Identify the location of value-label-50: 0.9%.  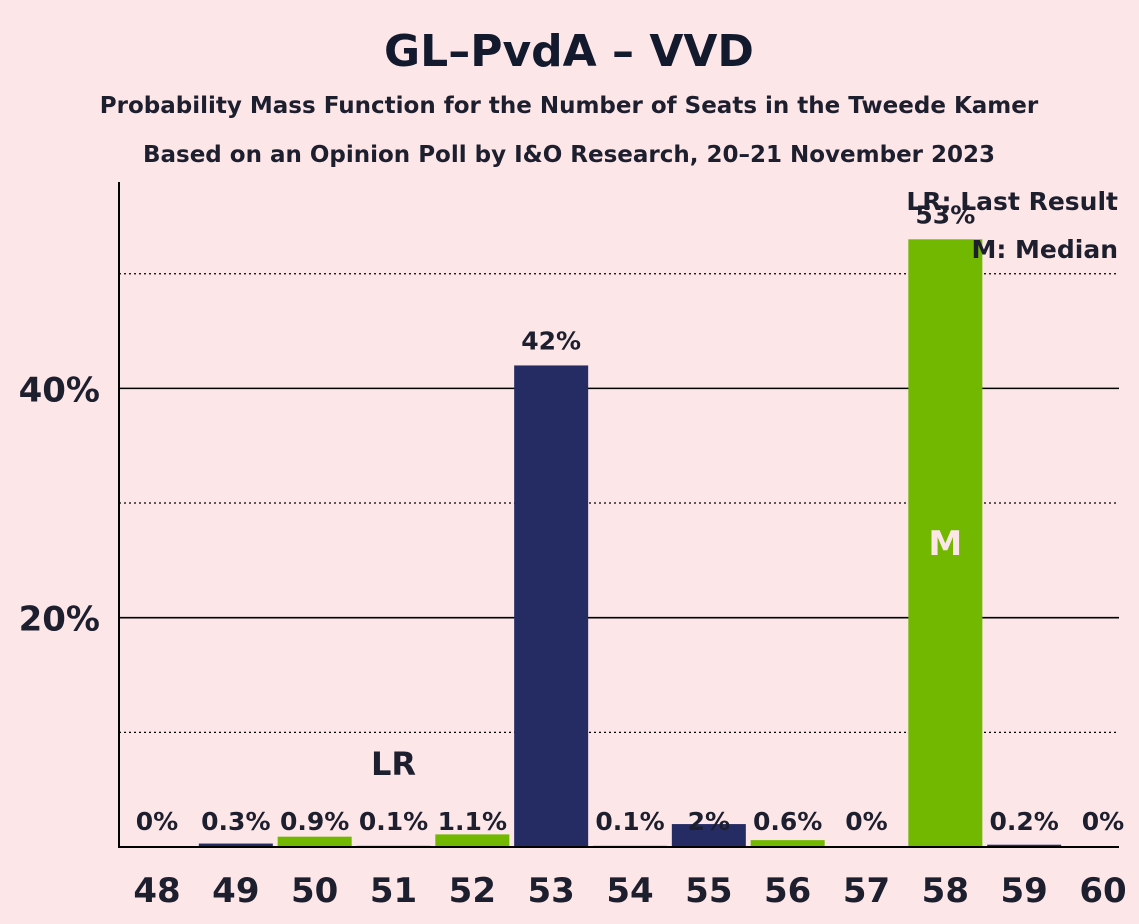
(314, 821).